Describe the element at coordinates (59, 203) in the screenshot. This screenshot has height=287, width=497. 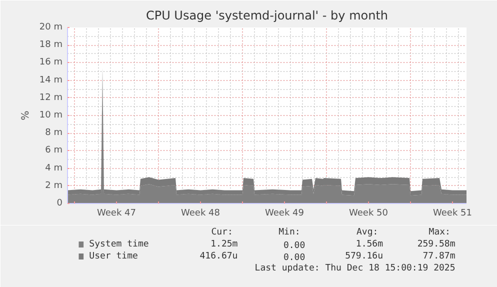
I see `y-tick-label: 0` at that location.